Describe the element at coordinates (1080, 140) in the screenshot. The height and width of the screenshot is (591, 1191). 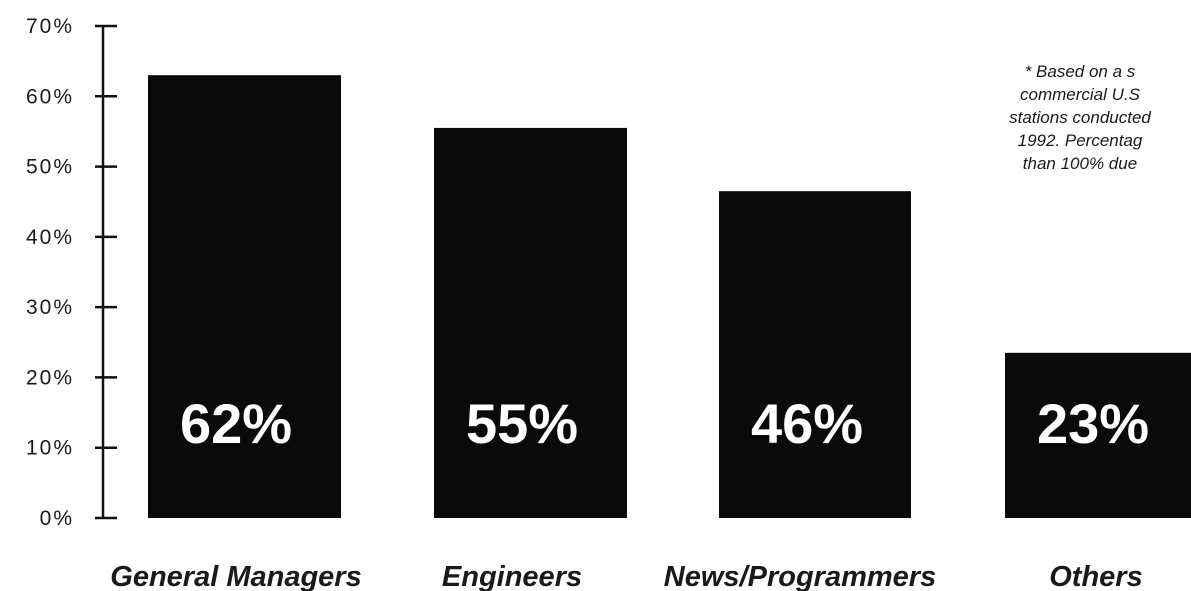
I see `footnote-line: 1992. Percentag` at that location.